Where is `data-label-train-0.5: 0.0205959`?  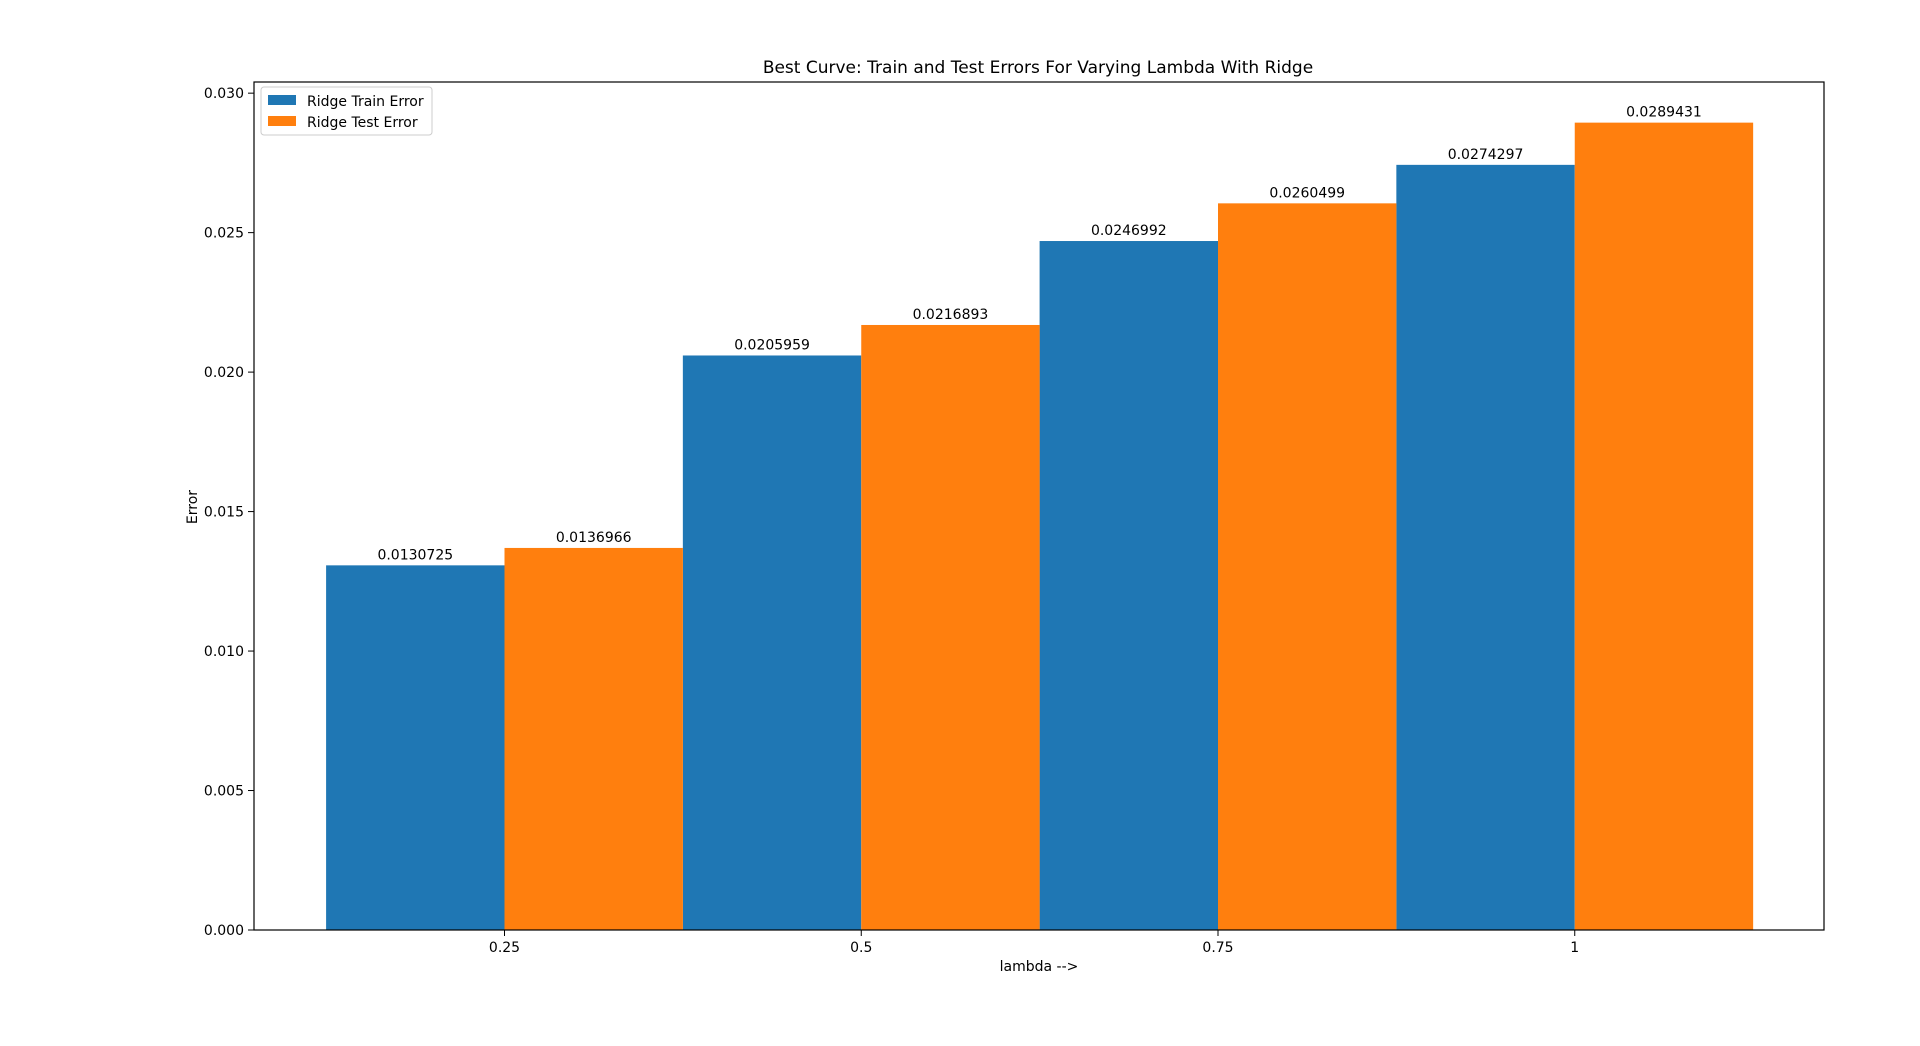 data-label-train-0.5: 0.0205959 is located at coordinates (772, 345).